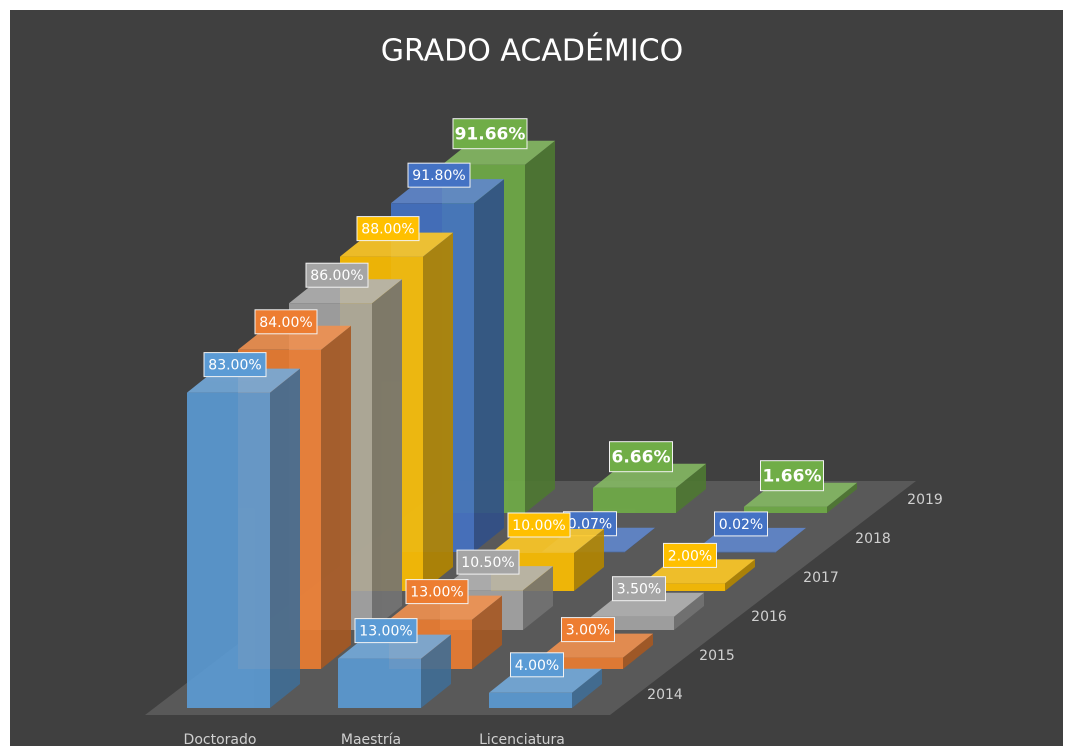  Describe the element at coordinates (873, 539) in the screenshot. I see `legend-label: 2018` at that location.